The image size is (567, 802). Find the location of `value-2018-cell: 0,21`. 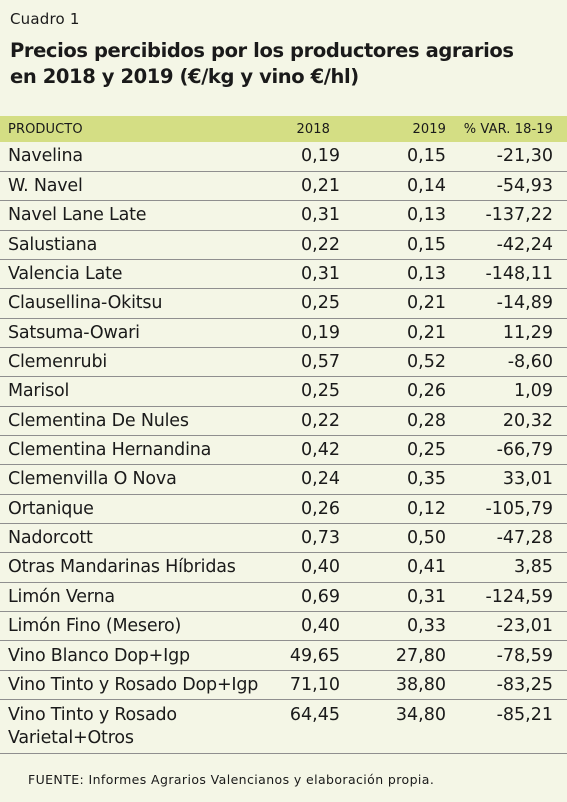

value-2018-cell: 0,21 is located at coordinates (320, 186).